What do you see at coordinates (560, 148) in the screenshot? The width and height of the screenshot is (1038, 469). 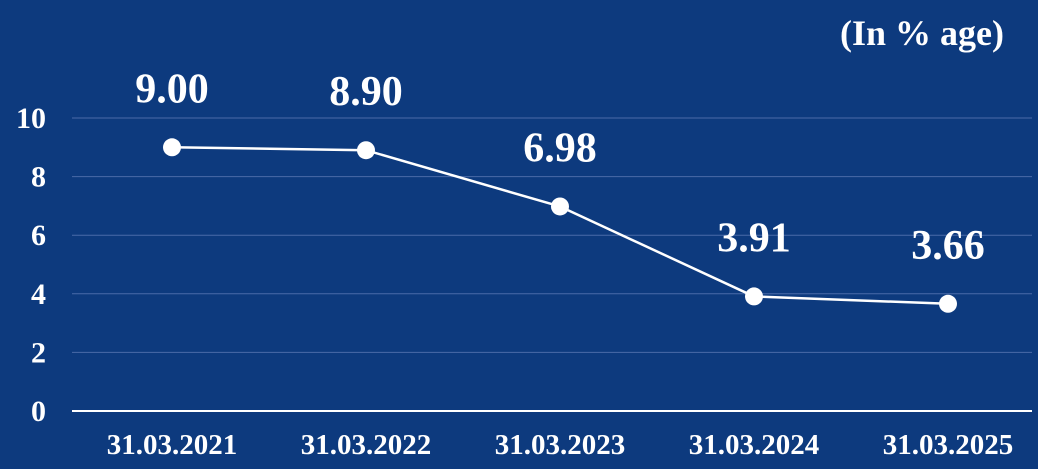 I see `data-label: 6.98` at bounding box center [560, 148].